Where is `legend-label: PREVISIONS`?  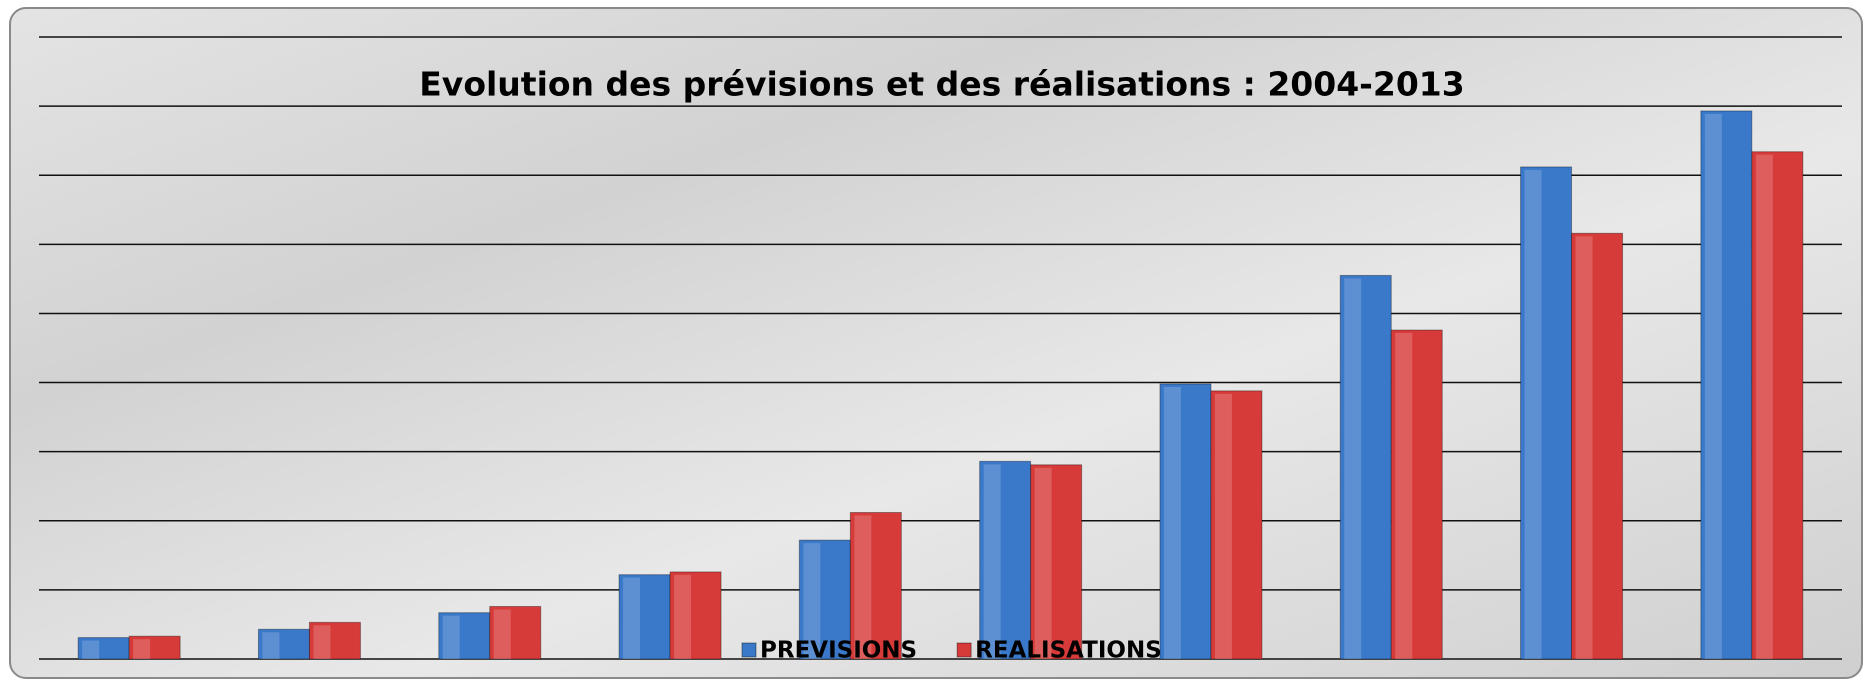
legend-label: PREVISIONS is located at coordinates (838, 651).